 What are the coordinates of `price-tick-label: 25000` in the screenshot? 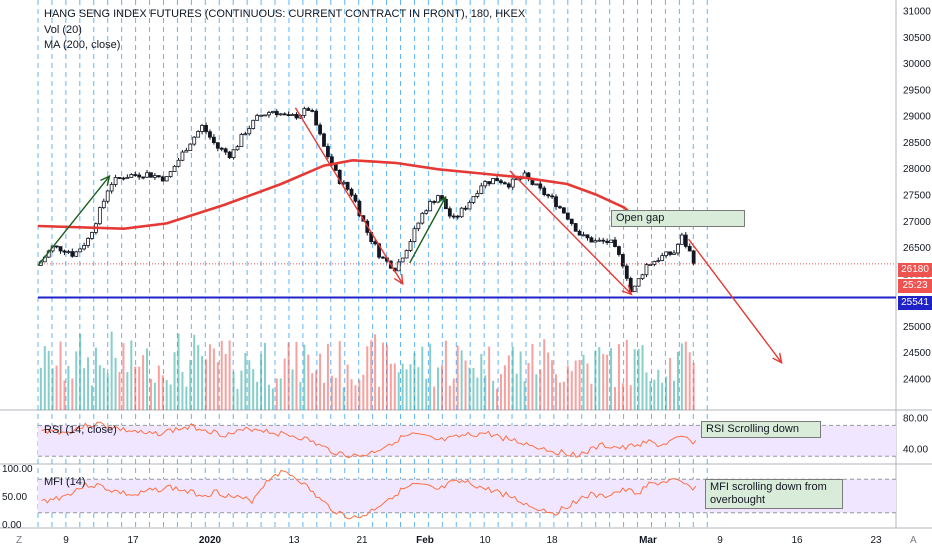 It's located at (917, 327).